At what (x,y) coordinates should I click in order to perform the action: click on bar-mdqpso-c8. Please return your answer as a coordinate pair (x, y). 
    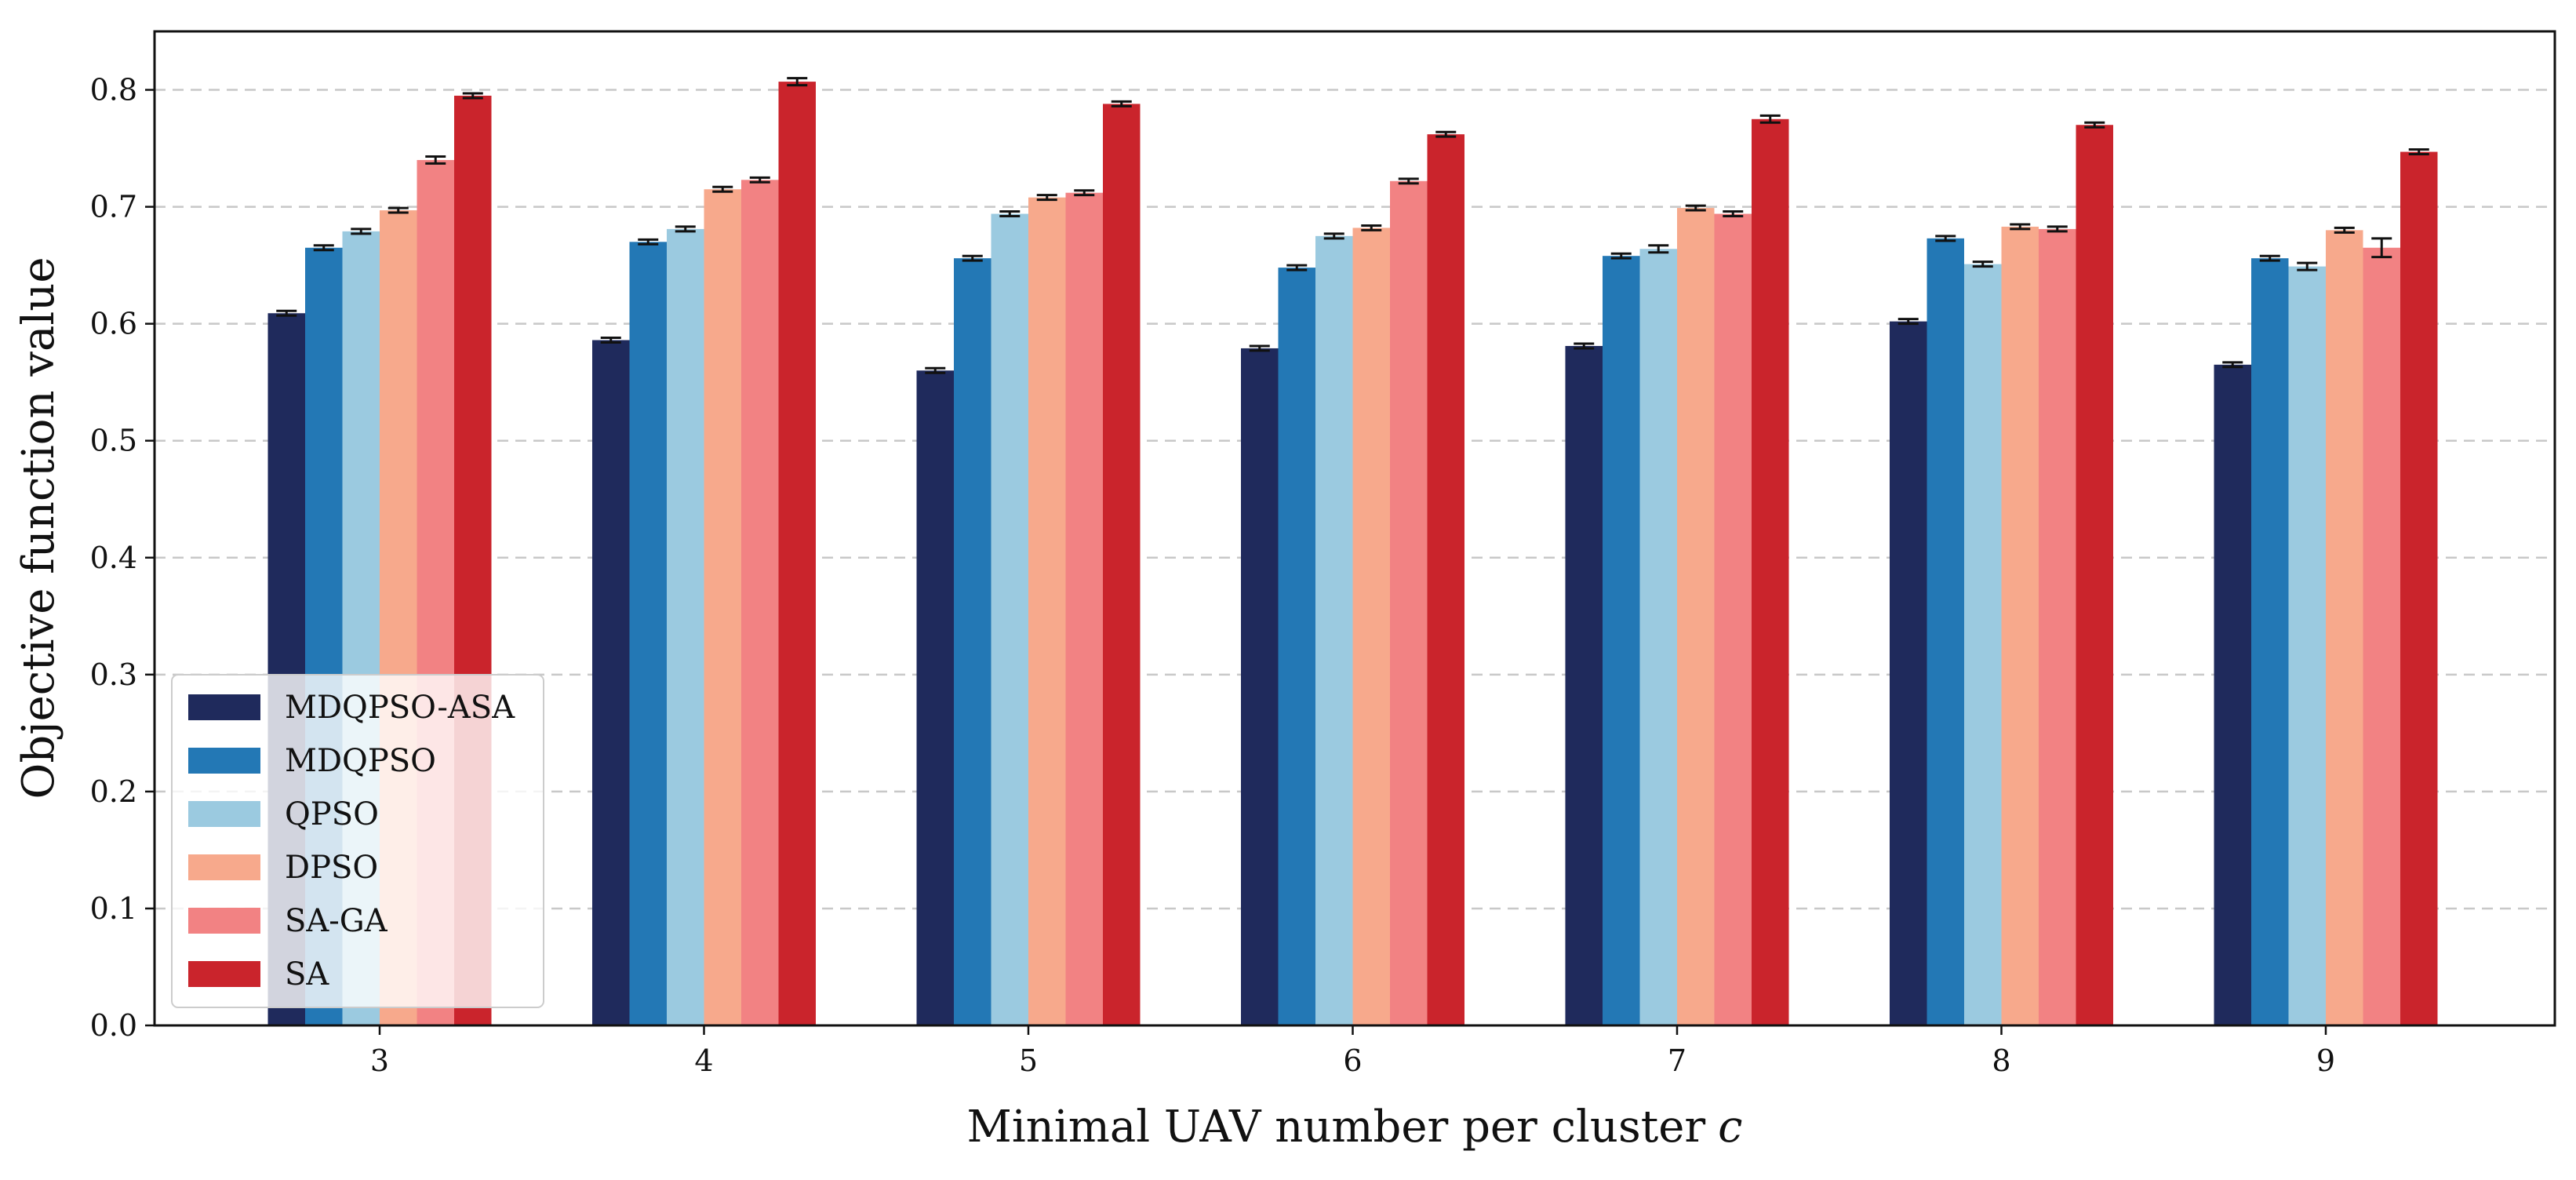
    Looking at the image, I should click on (1945, 631).